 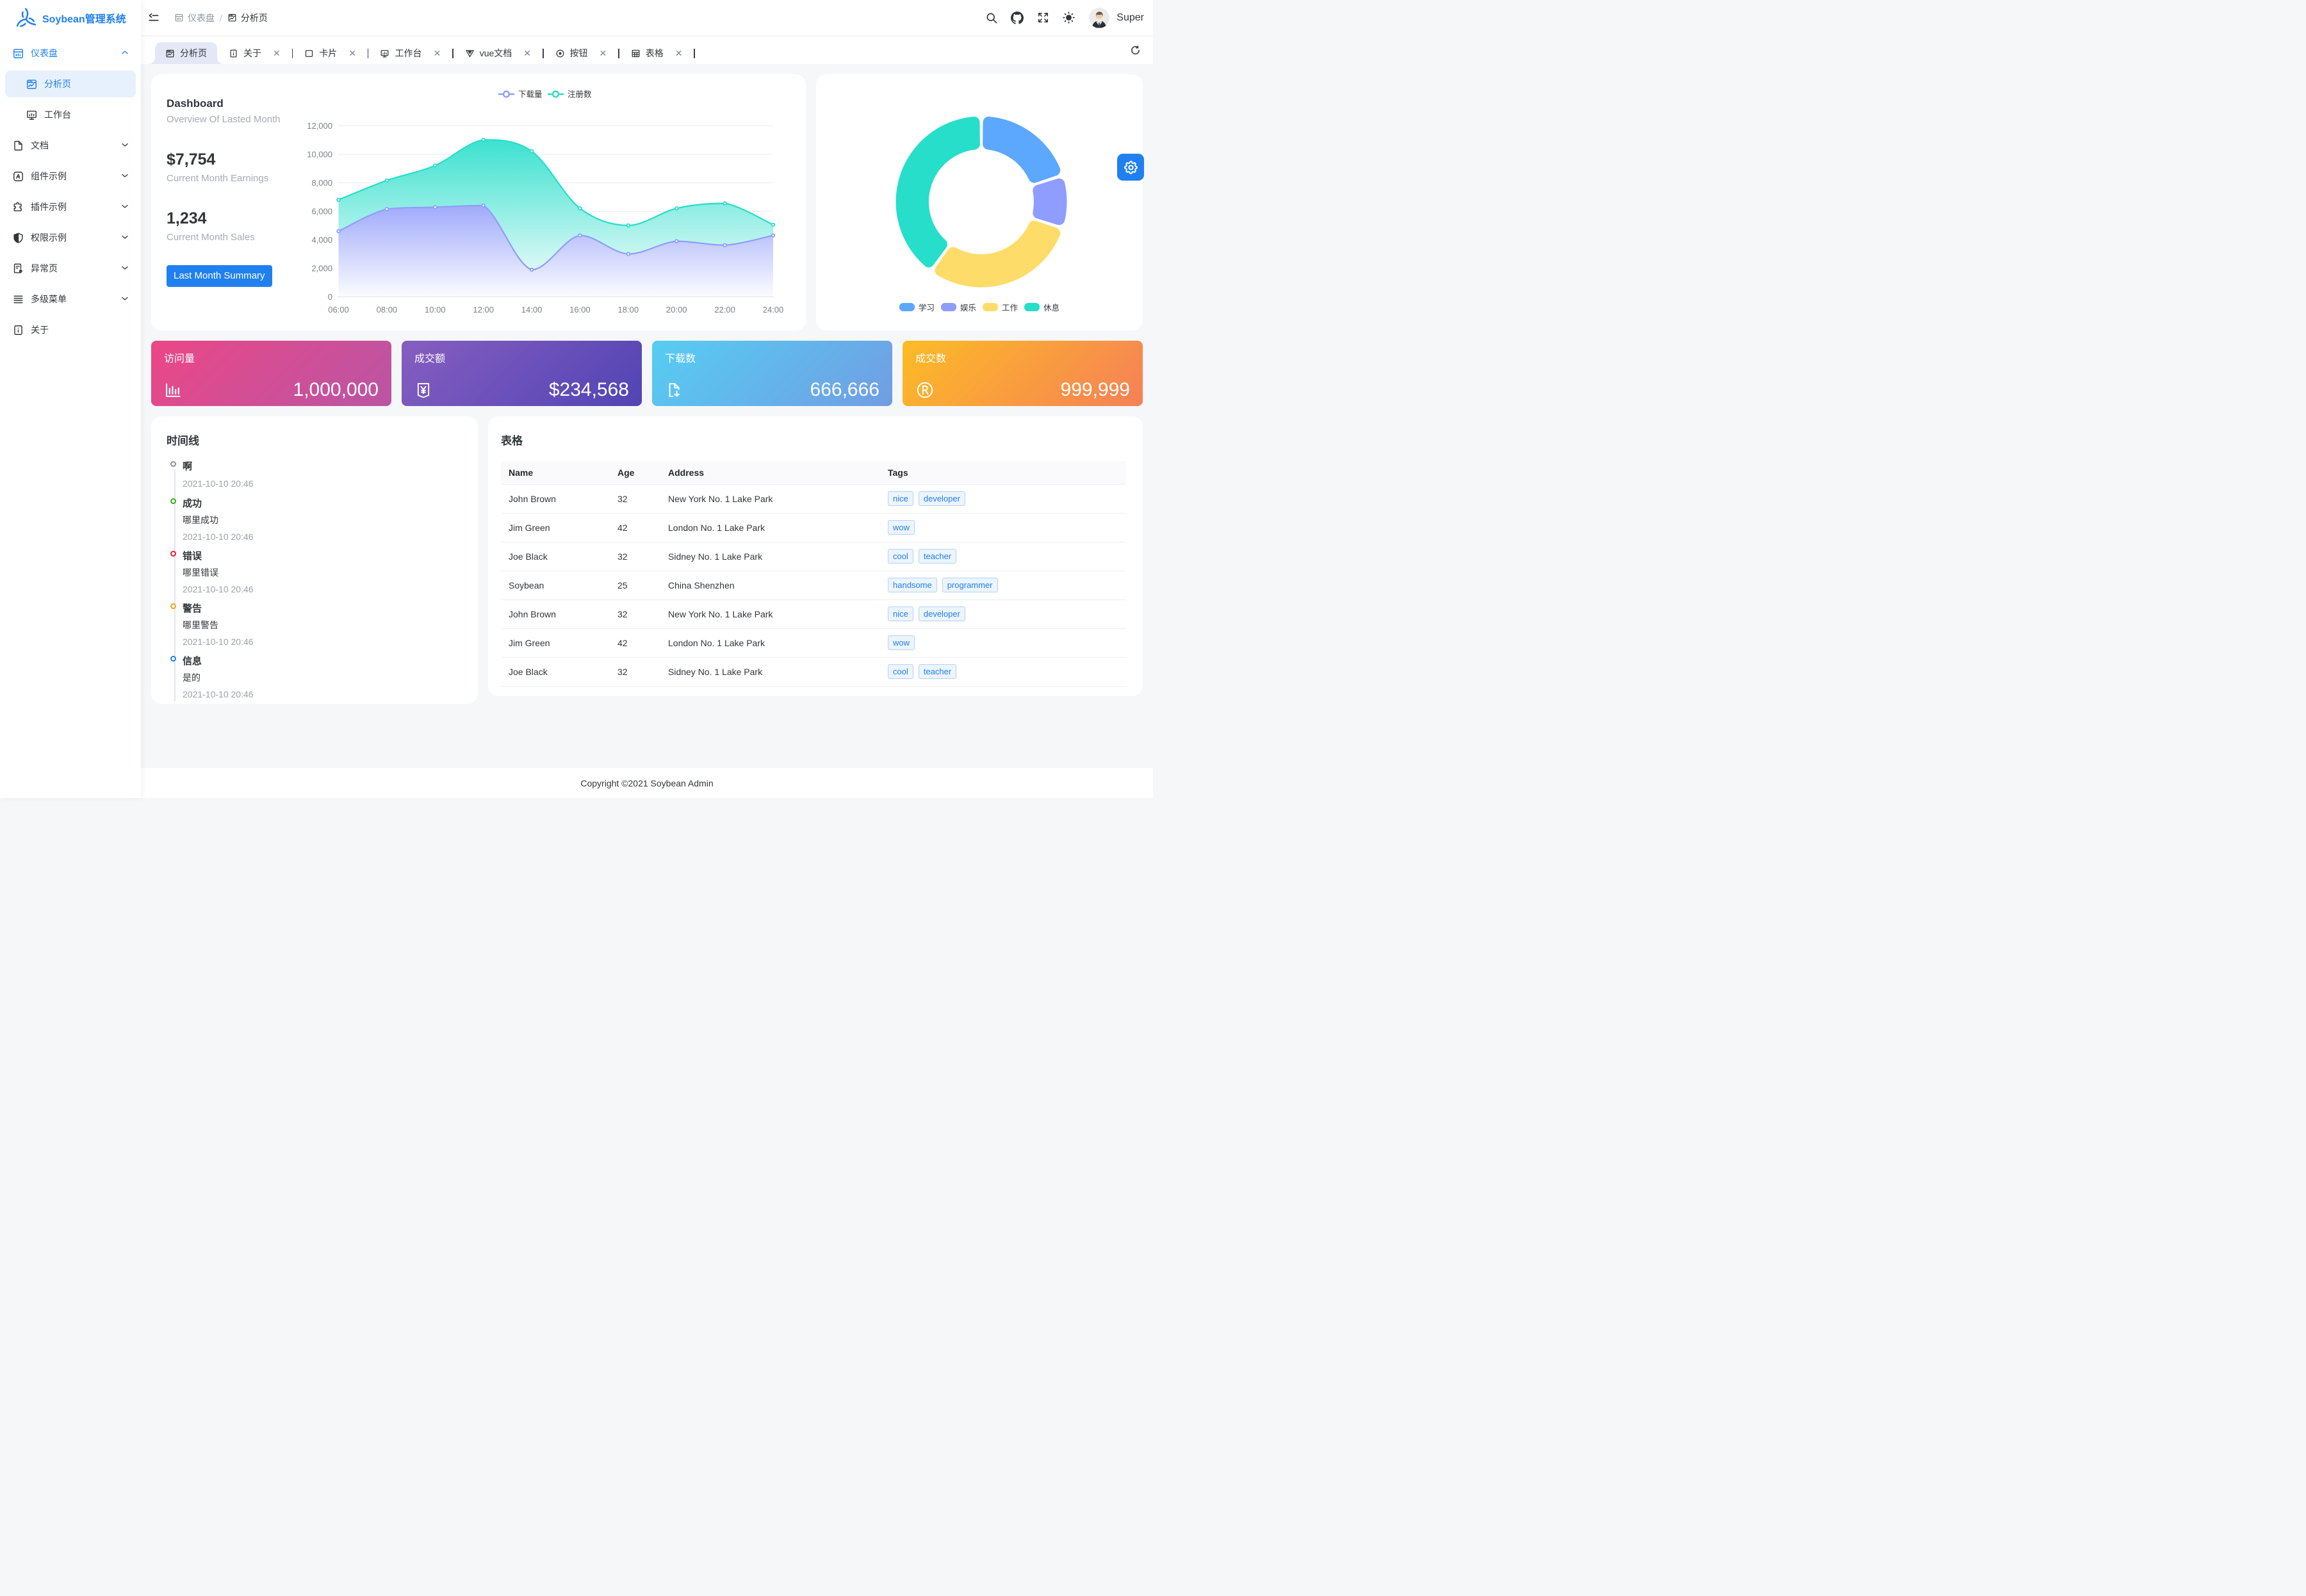 I want to click on svg-text: 10:00, so click(x=435, y=309).